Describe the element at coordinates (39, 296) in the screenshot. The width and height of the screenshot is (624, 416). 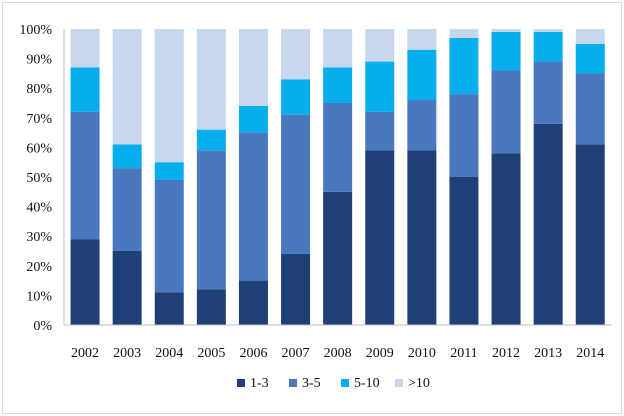
I see `y-tick-label: 10%` at that location.